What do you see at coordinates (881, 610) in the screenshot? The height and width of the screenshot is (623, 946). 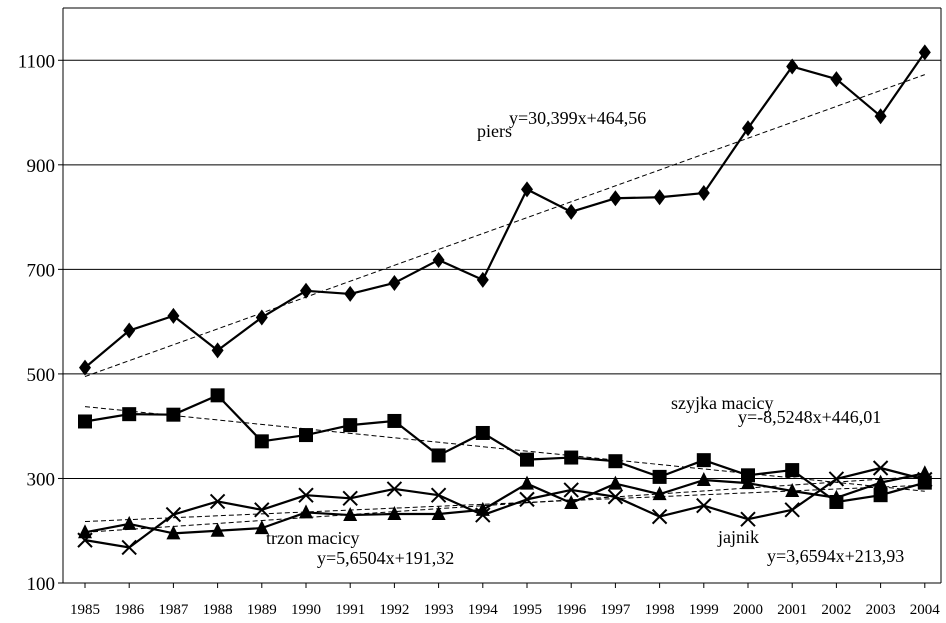 I see `x-tick-label: 2003` at bounding box center [881, 610].